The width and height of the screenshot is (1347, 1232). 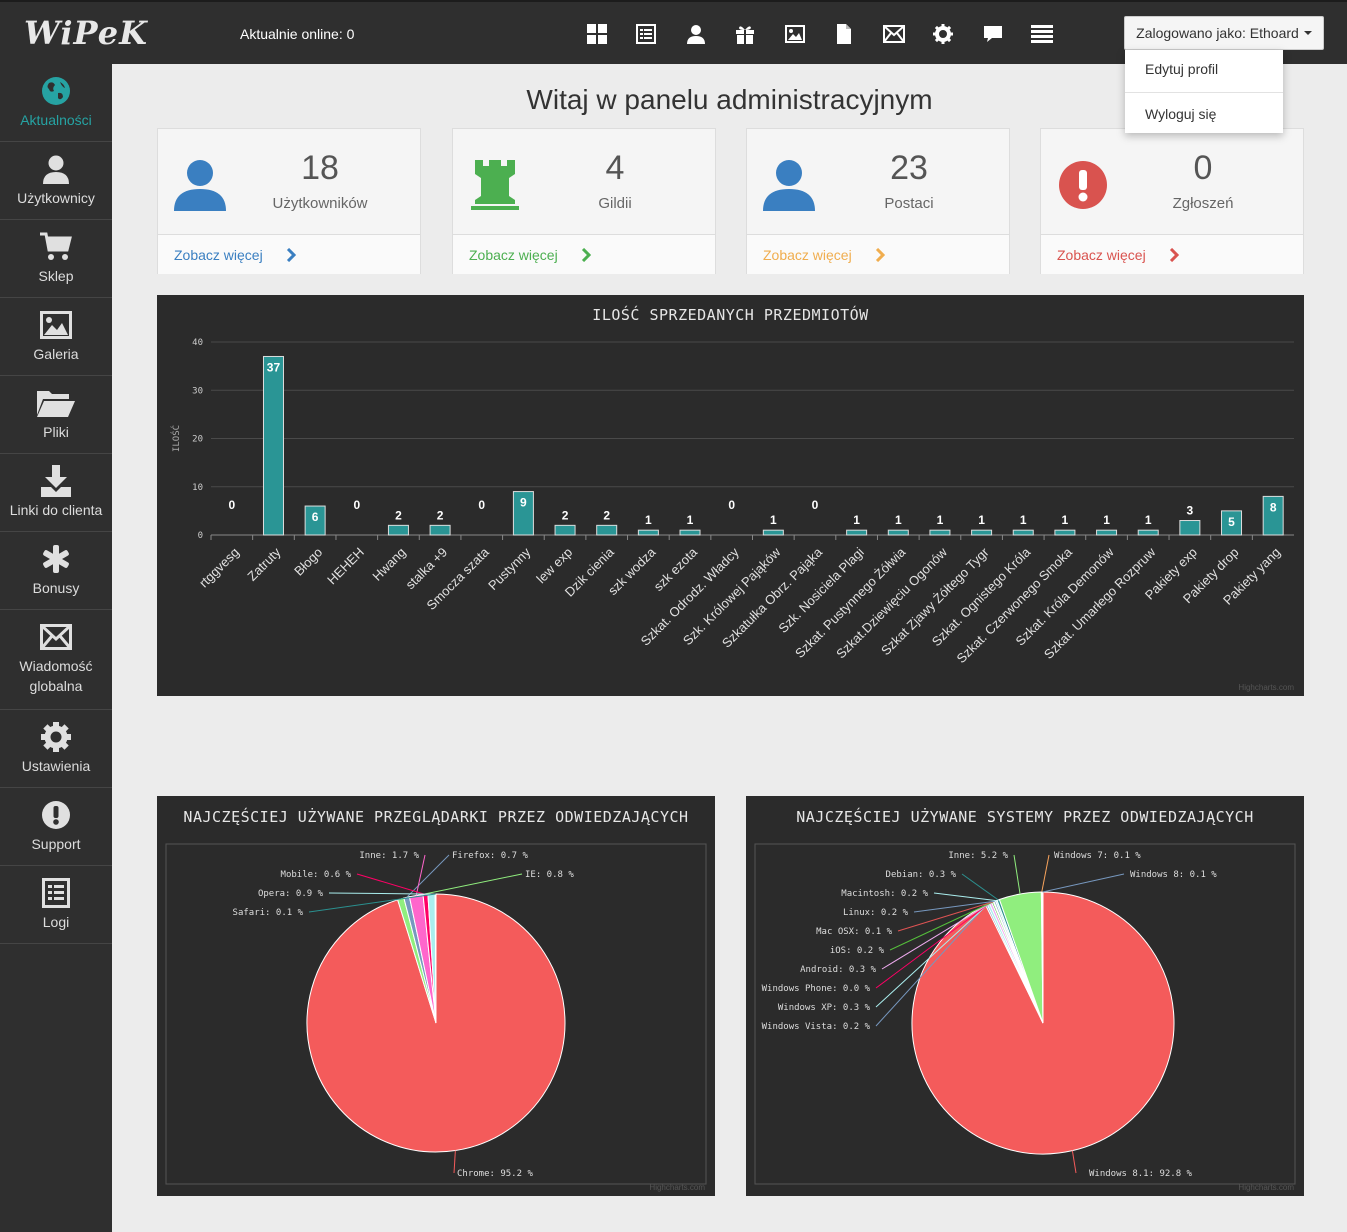 I want to click on castle-rook-icon, so click(x=495, y=185).